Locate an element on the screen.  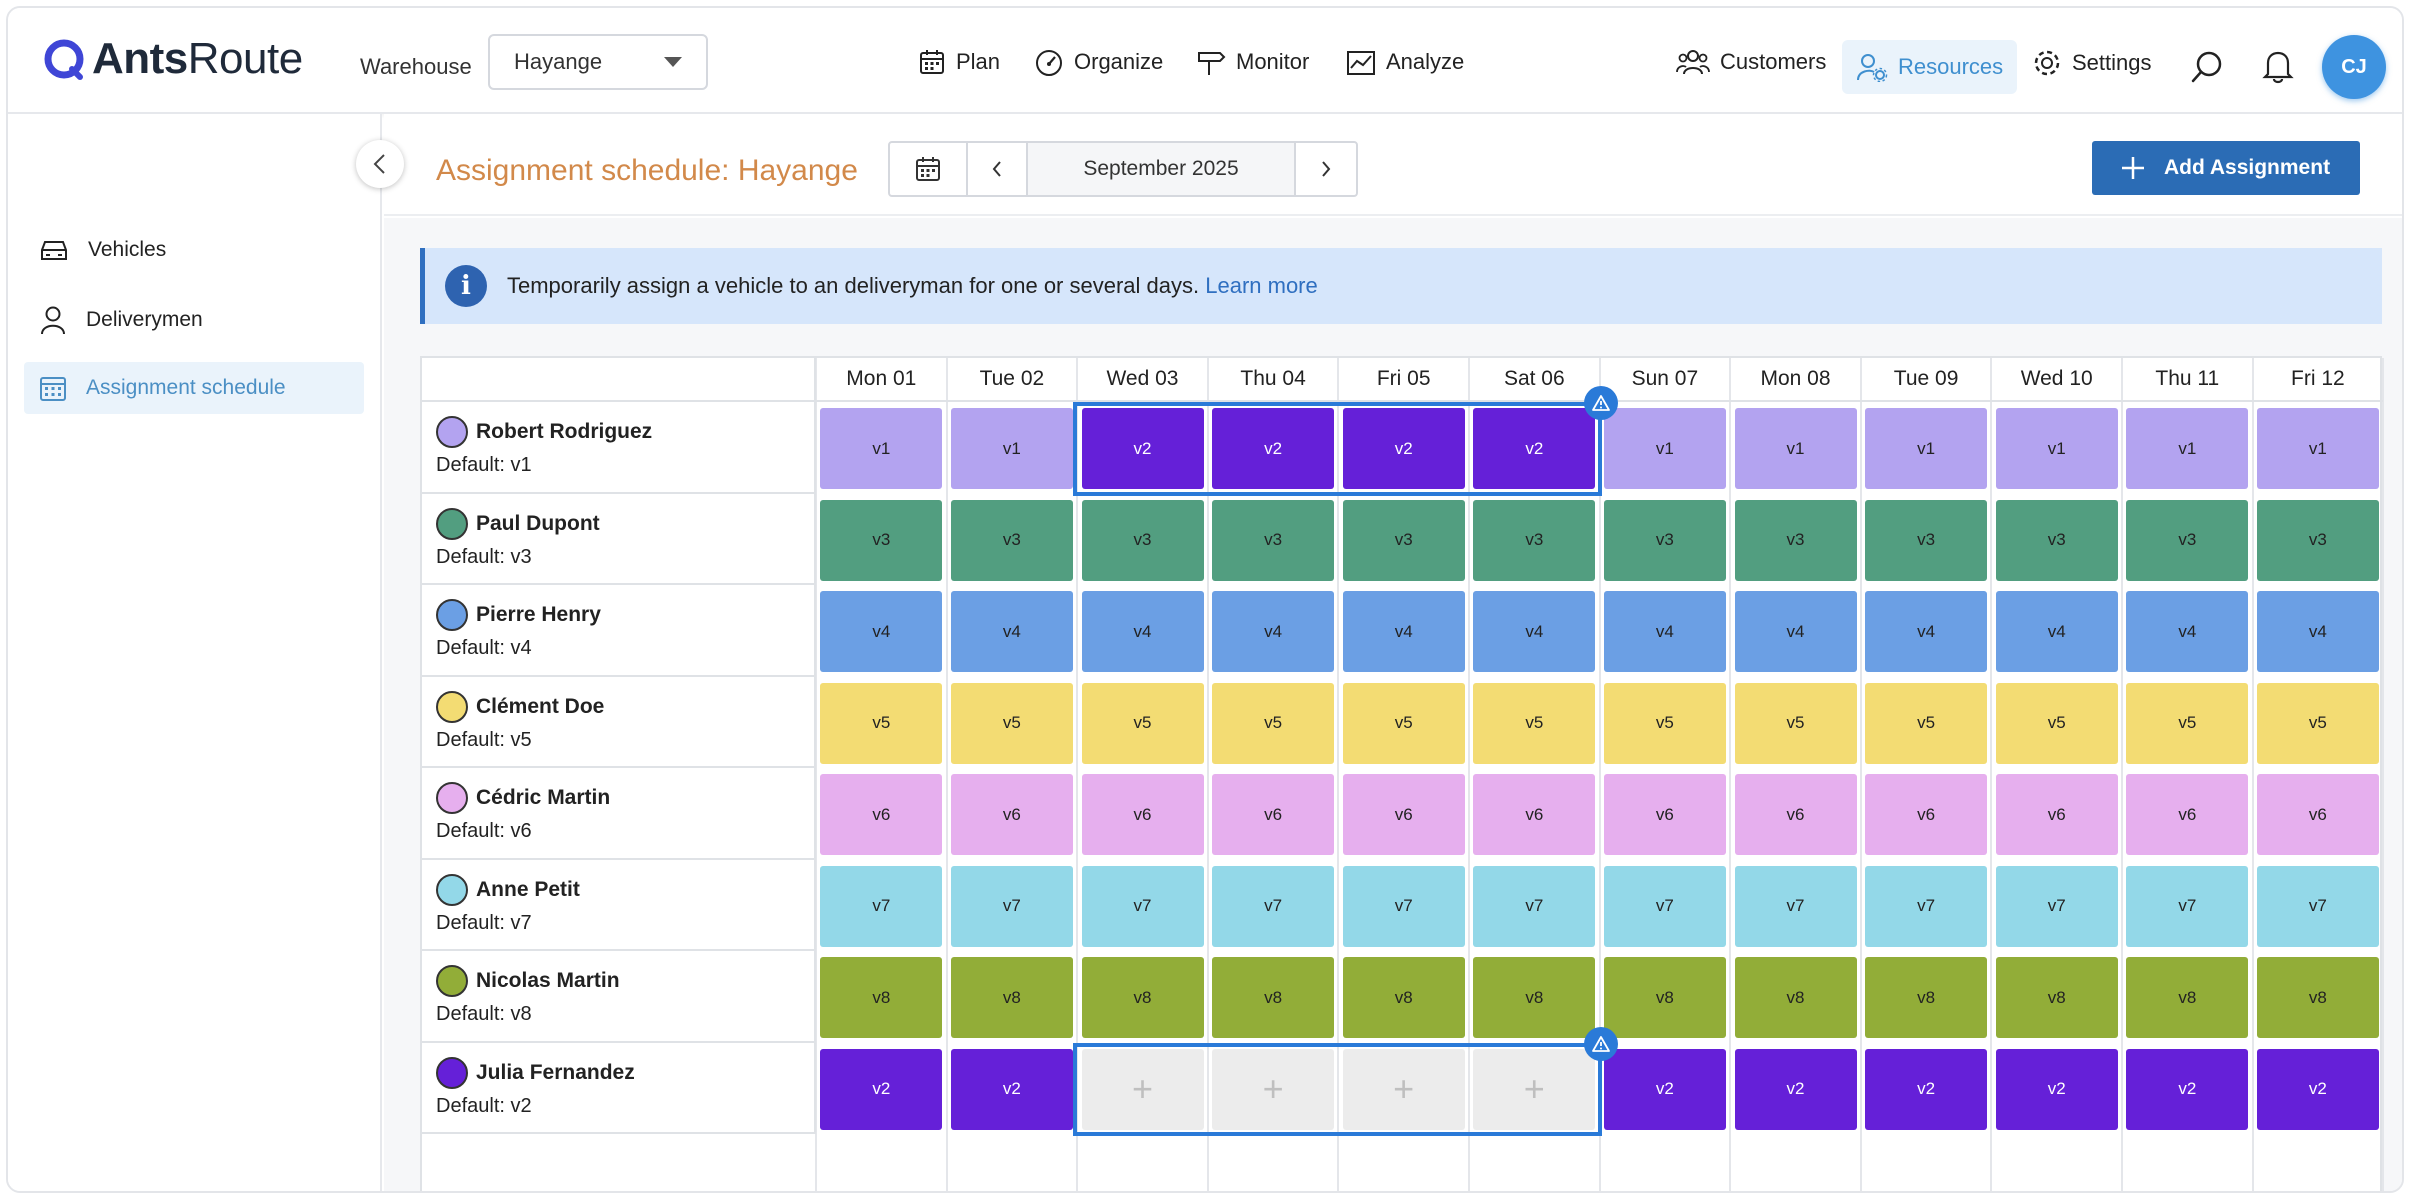
nav-monitor: Monitor is located at coordinates (1252, 62).